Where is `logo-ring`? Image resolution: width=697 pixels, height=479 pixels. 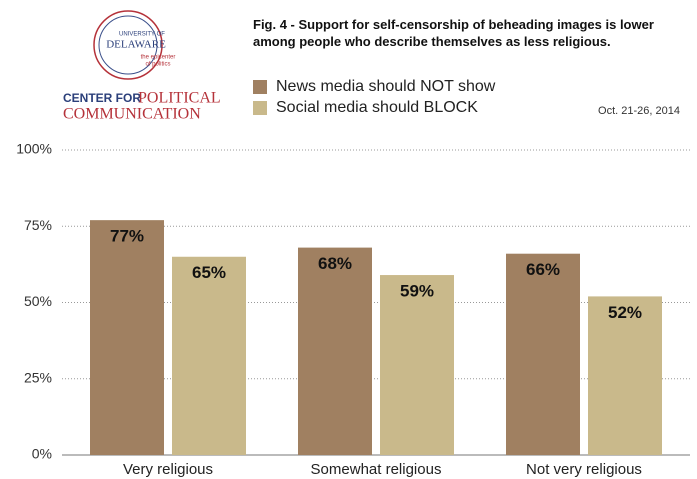 logo-ring is located at coordinates (128, 45).